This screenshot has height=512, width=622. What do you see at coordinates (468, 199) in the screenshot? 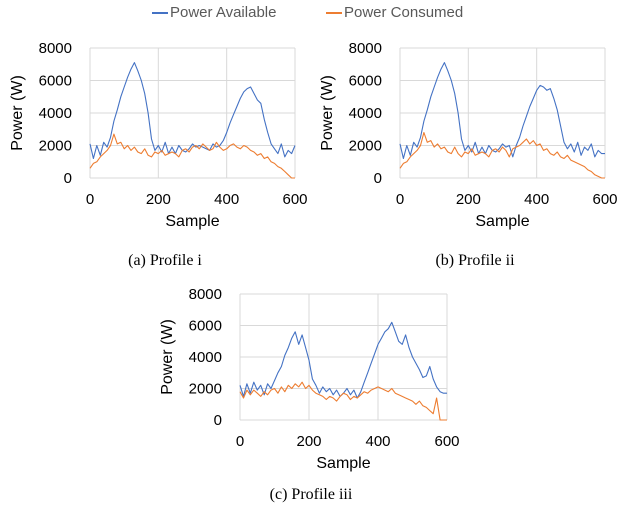
I see `x-tick-label-b-1: 200` at bounding box center [468, 199].